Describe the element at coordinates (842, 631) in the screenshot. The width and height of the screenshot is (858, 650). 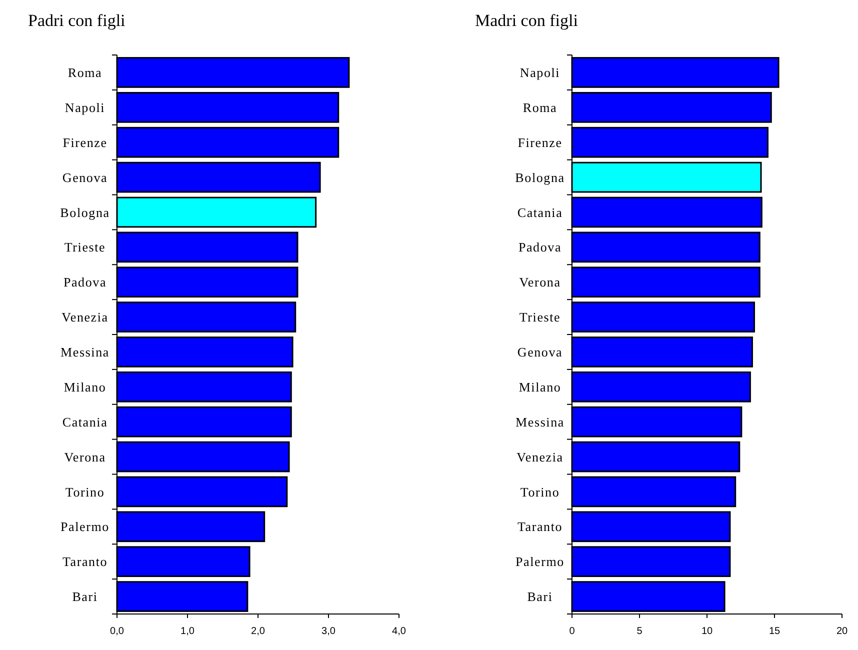
I see `x-tick-label: 20` at that location.